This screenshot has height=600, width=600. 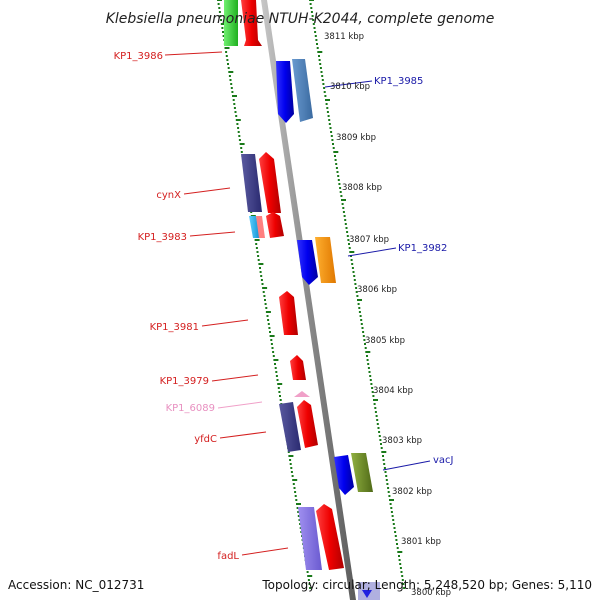 What do you see at coordinates (422, 248) in the screenshot?
I see `gene-label-kp1-3982: KP1_3982` at bounding box center [422, 248].